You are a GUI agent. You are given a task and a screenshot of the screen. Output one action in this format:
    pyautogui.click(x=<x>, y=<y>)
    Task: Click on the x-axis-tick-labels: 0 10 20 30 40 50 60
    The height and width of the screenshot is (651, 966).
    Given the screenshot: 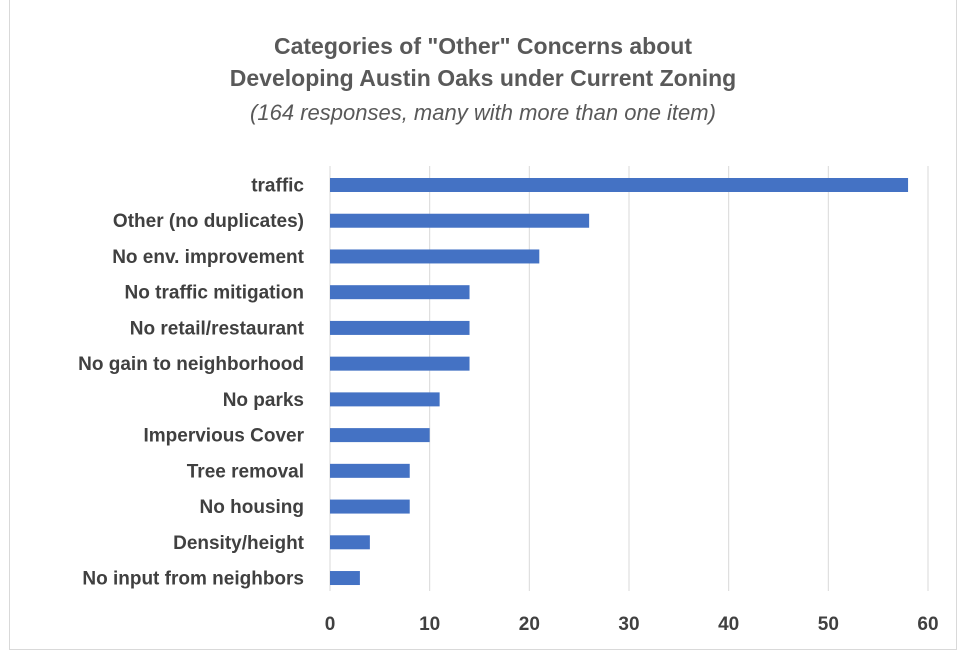 What is the action you would take?
    pyautogui.click(x=632, y=624)
    